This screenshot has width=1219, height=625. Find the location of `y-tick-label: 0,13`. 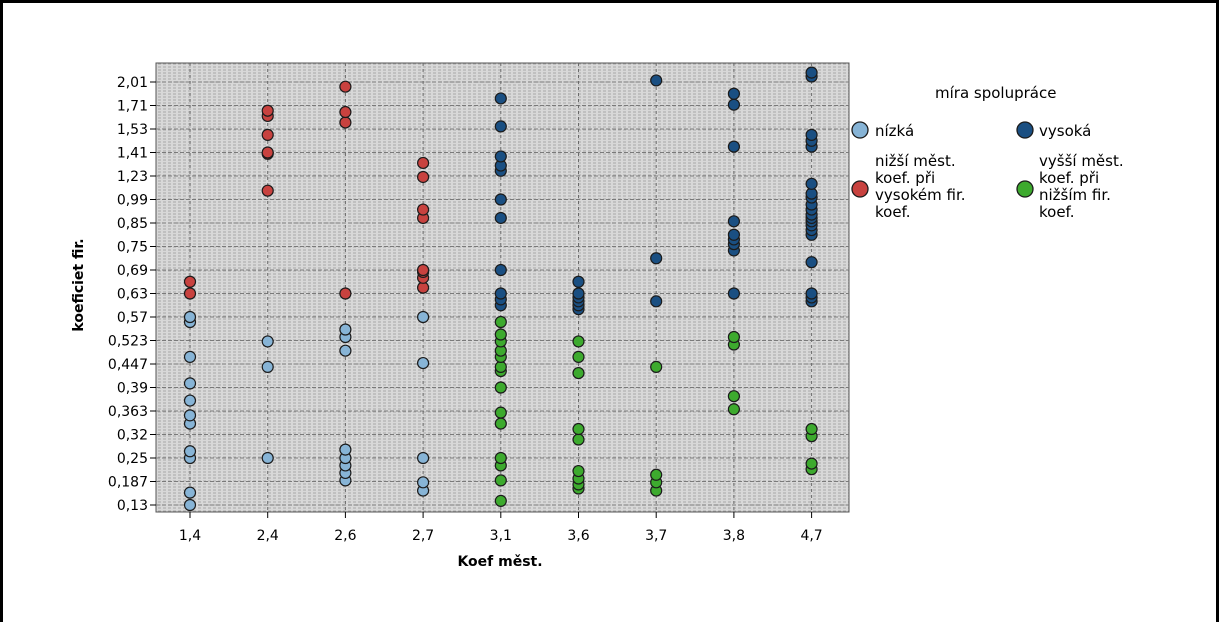

y-tick-label: 0,13 is located at coordinates (132, 506).